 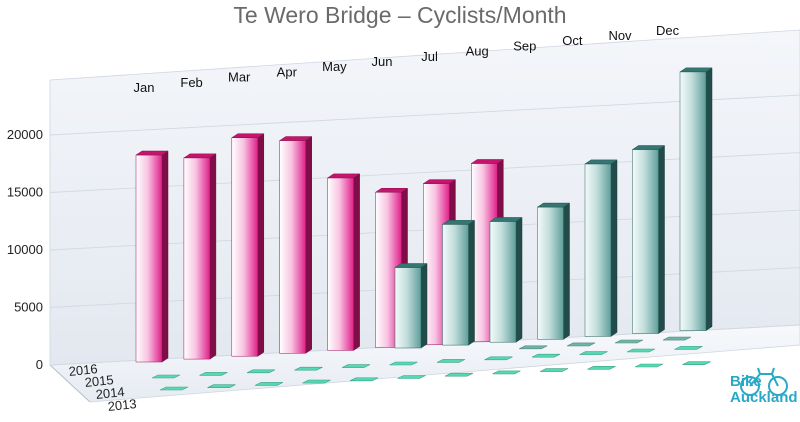 I want to click on chart-floor-front-edge, so click(x=70, y=383).